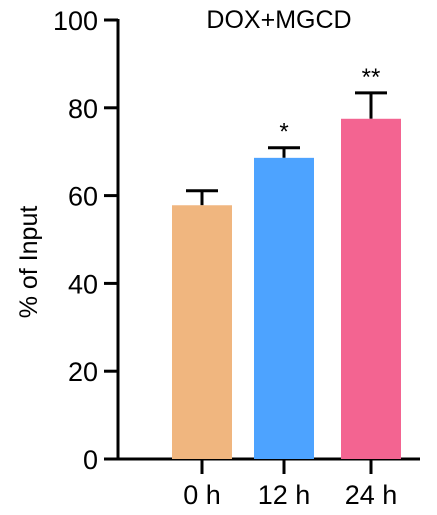 This screenshot has width=437, height=515. I want to click on bar-0h, so click(202, 332).